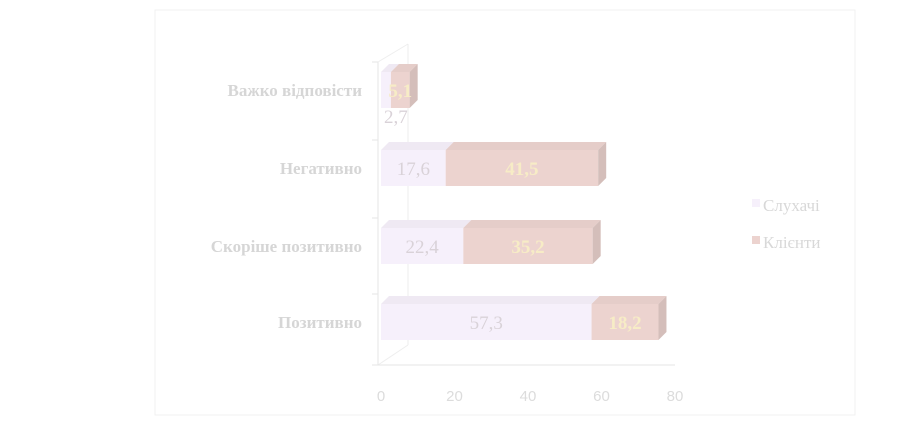  I want to click on bar-slukhachi: 57,3, so click(490, 318).